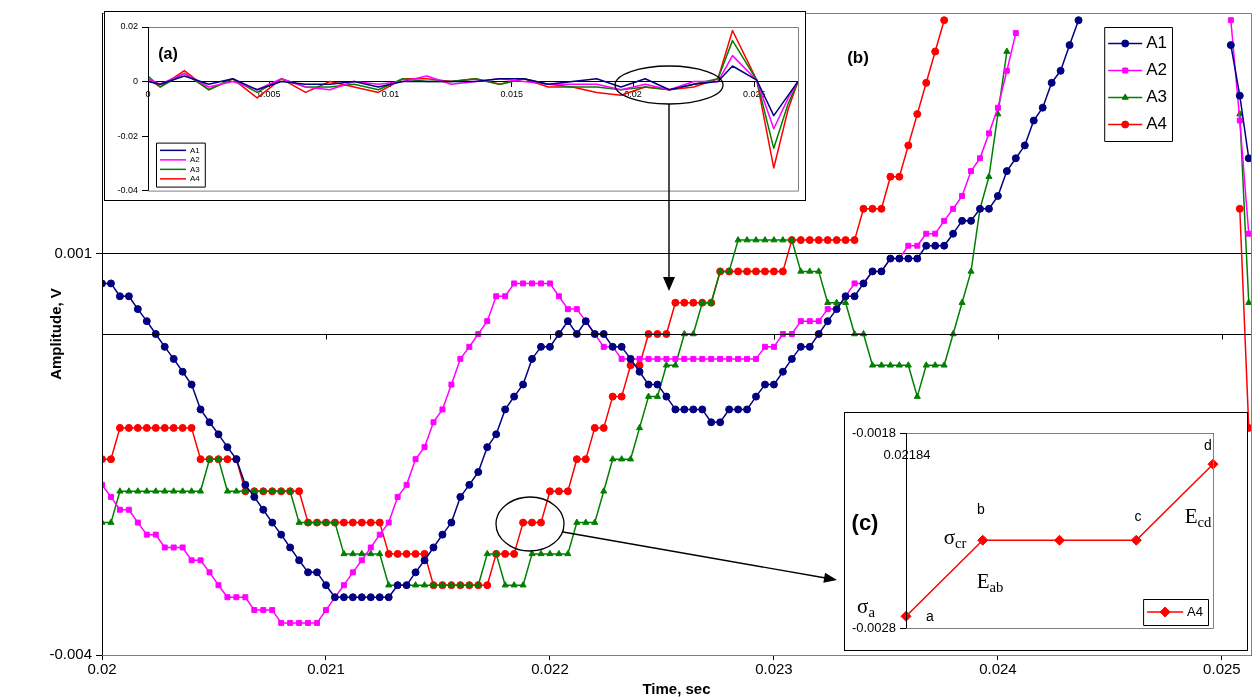 This screenshot has width=1256, height=698. Describe the element at coordinates (390, 94) in the screenshot. I see `x-tick-label: 0.01` at that location.